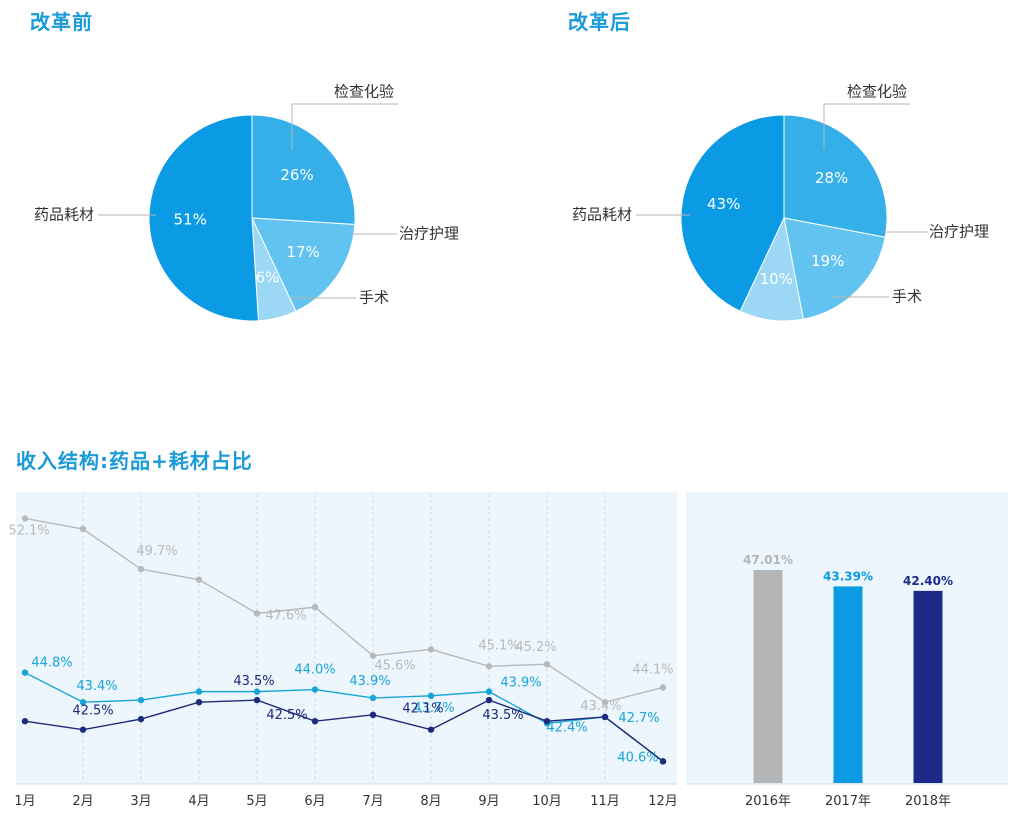 The height and width of the screenshot is (813, 1016). Describe the element at coordinates (429, 234) in the screenshot. I see `pie-before-category-label-1: 治疗护理` at that location.